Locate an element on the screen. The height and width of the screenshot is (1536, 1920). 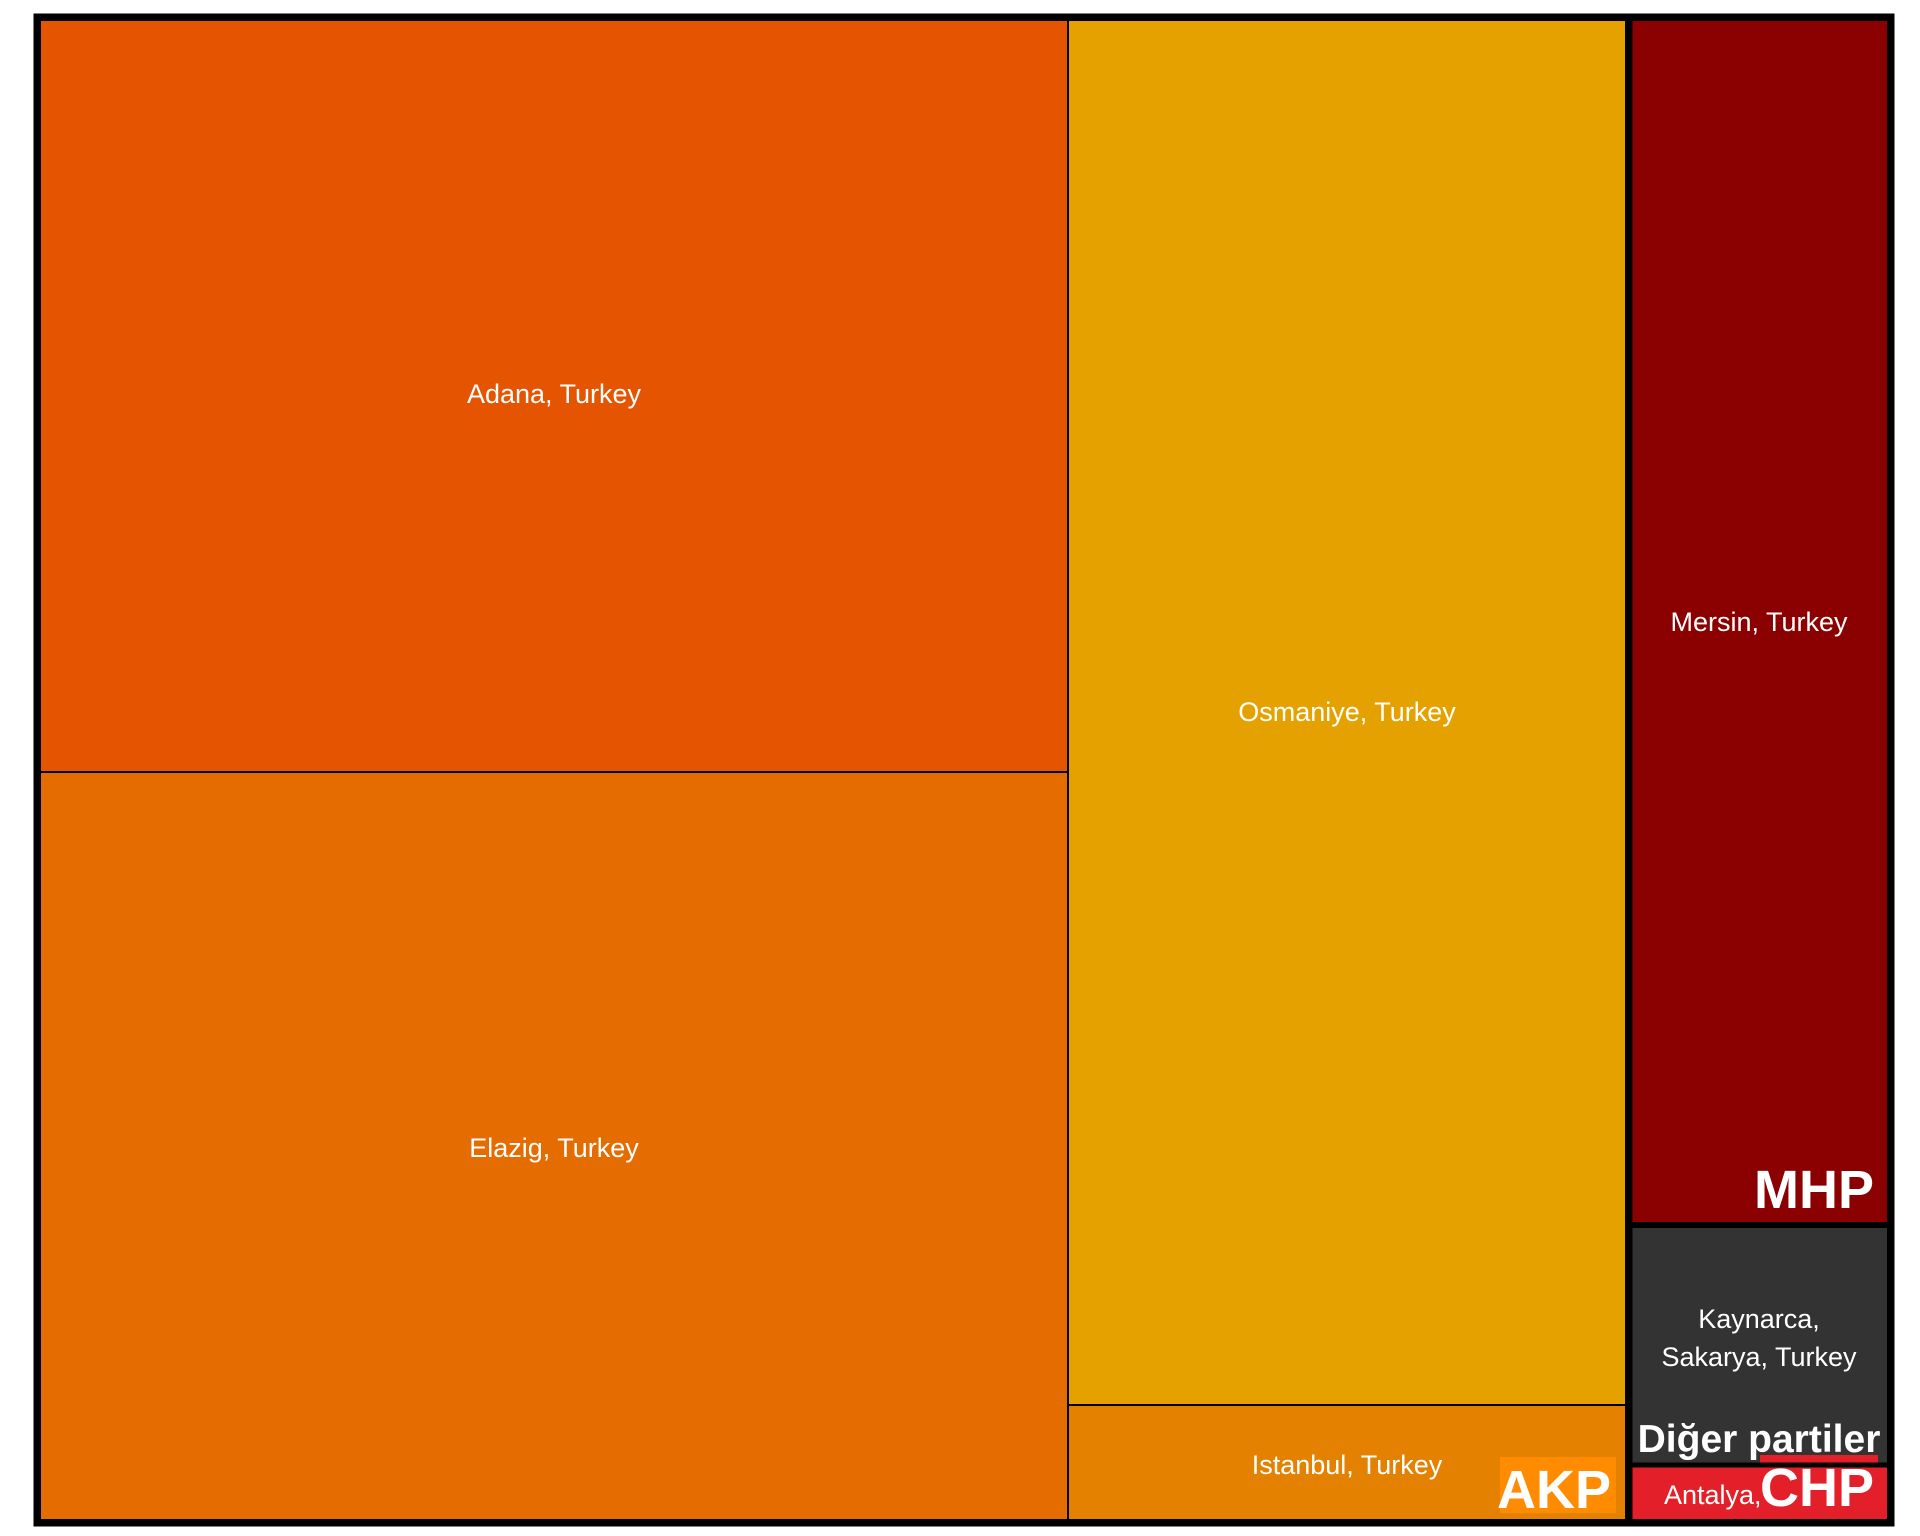
tile-label-istanbul: Istanbul, Turkey is located at coordinates (1347, 1465).